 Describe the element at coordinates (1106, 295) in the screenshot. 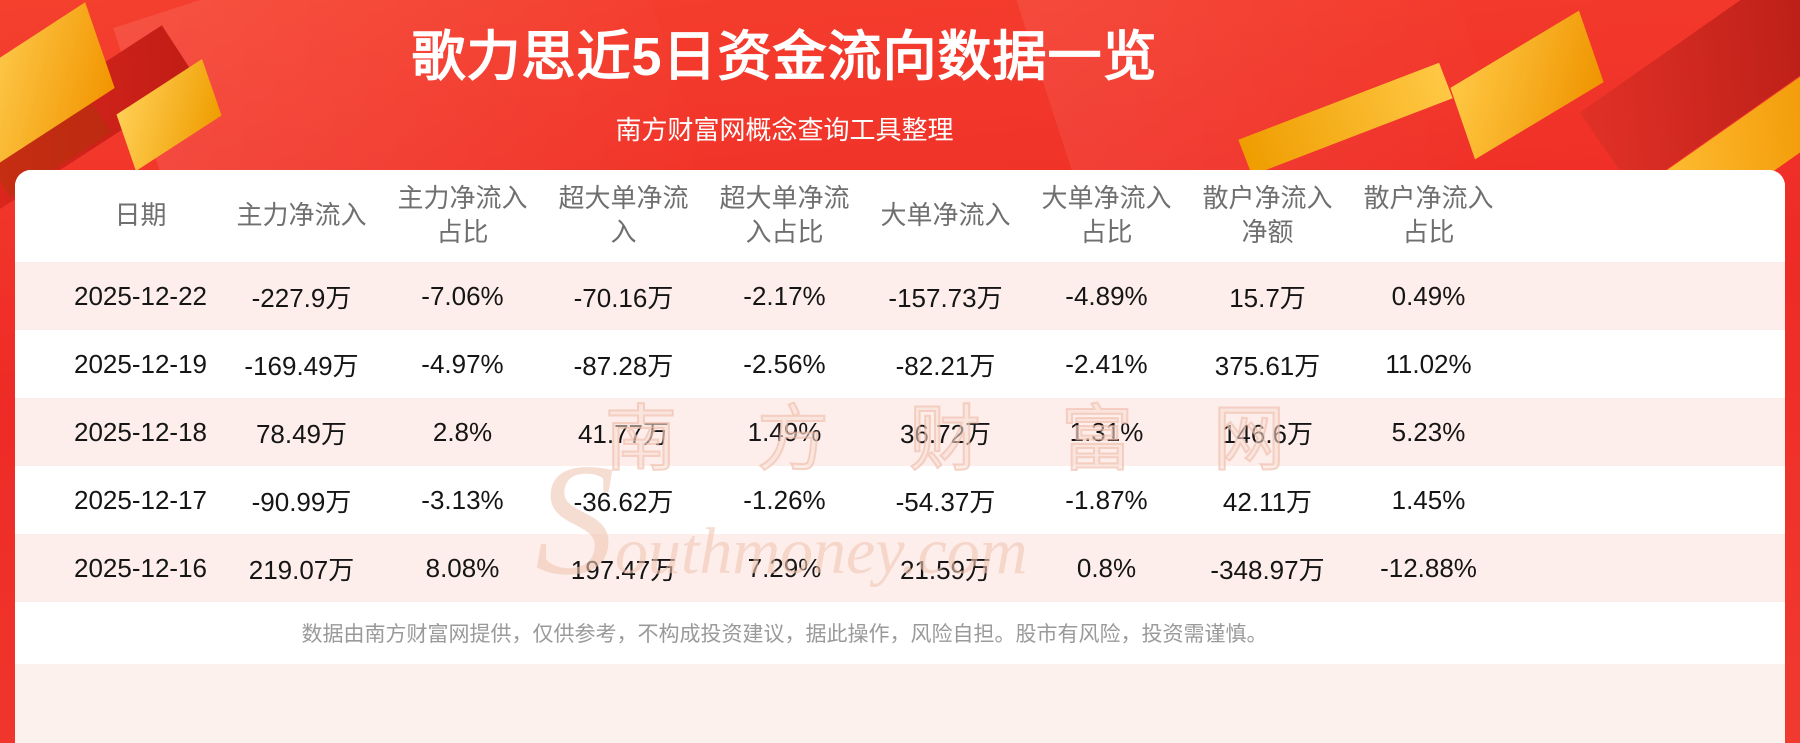

I see `value-cell: -4.89%` at that location.